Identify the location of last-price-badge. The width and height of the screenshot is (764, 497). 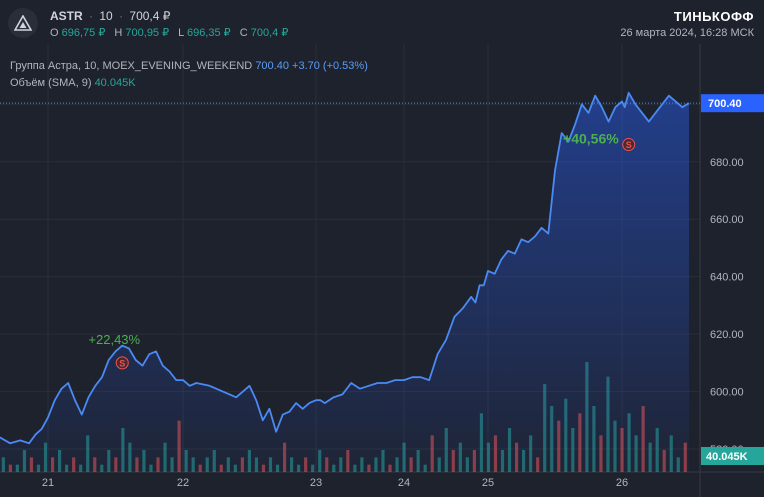
(732, 103).